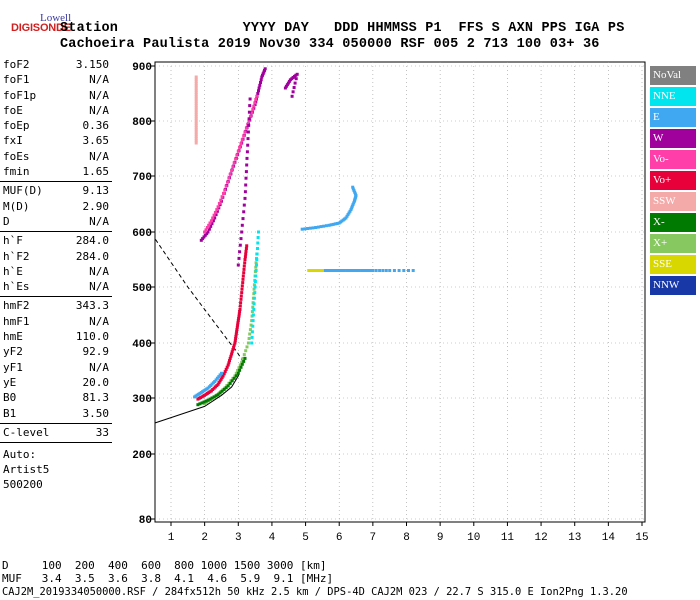  What do you see at coordinates (96, 141) in the screenshot?
I see `param-value: 3.65` at bounding box center [96, 141].